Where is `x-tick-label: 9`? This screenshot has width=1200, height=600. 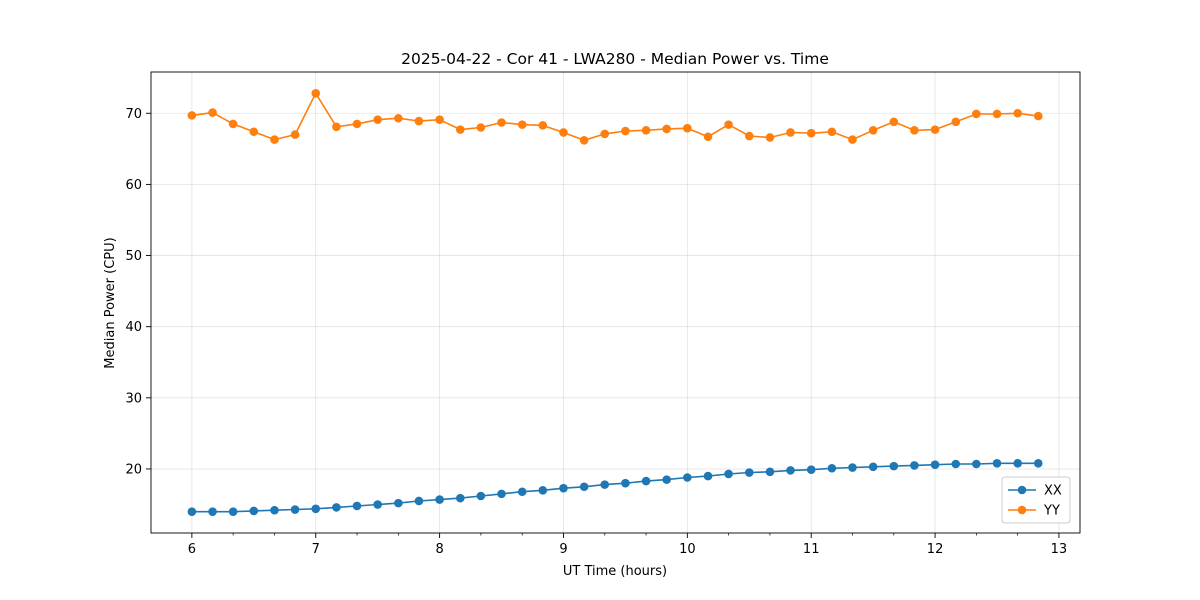 x-tick-label: 9 is located at coordinates (563, 549).